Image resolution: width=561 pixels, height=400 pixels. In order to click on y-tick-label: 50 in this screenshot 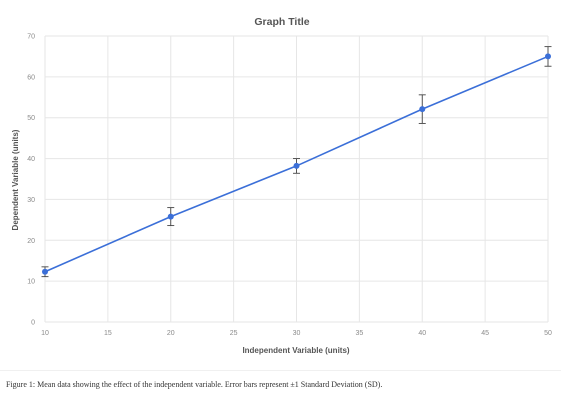, I will do `click(31, 118)`.